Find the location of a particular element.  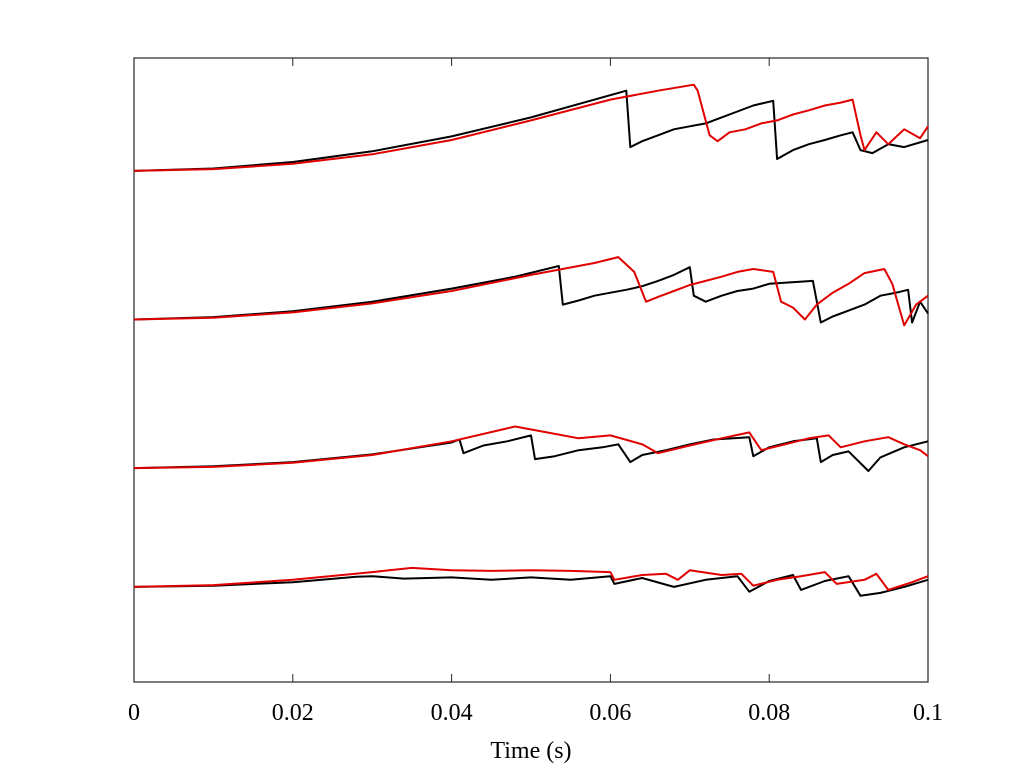

x-tick-label: 0.04 is located at coordinates (452, 713).